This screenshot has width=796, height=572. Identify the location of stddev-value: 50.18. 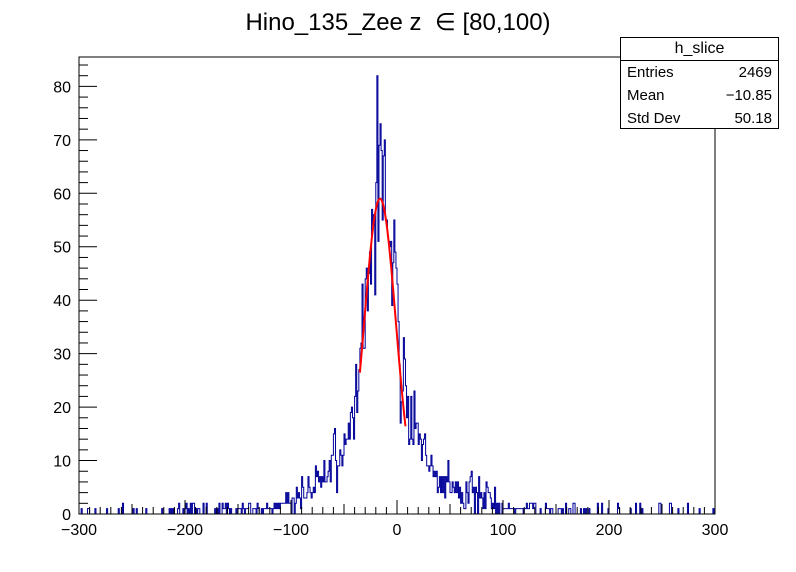
(753, 118).